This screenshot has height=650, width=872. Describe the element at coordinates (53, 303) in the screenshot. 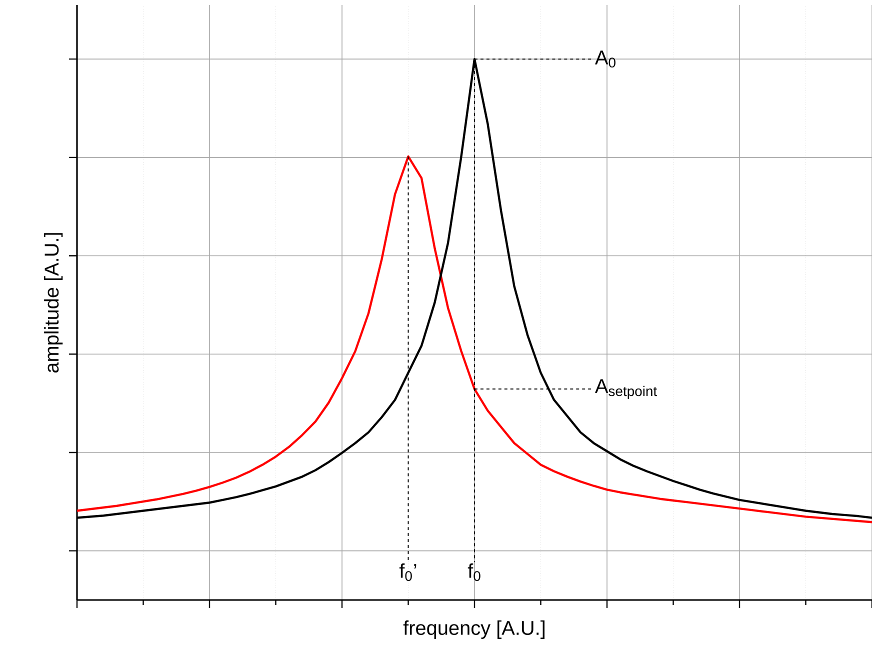

I see `y-axis-title: amplitude [A.U.]` at that location.